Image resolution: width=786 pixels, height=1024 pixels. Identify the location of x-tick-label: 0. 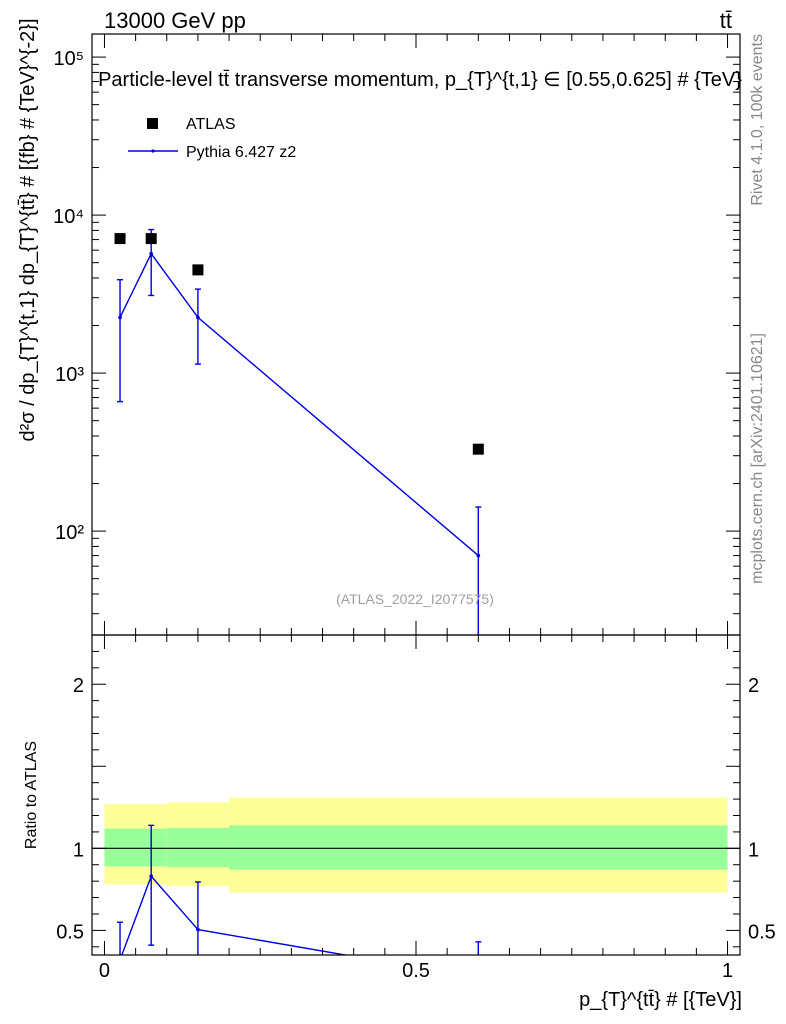
(104, 971).